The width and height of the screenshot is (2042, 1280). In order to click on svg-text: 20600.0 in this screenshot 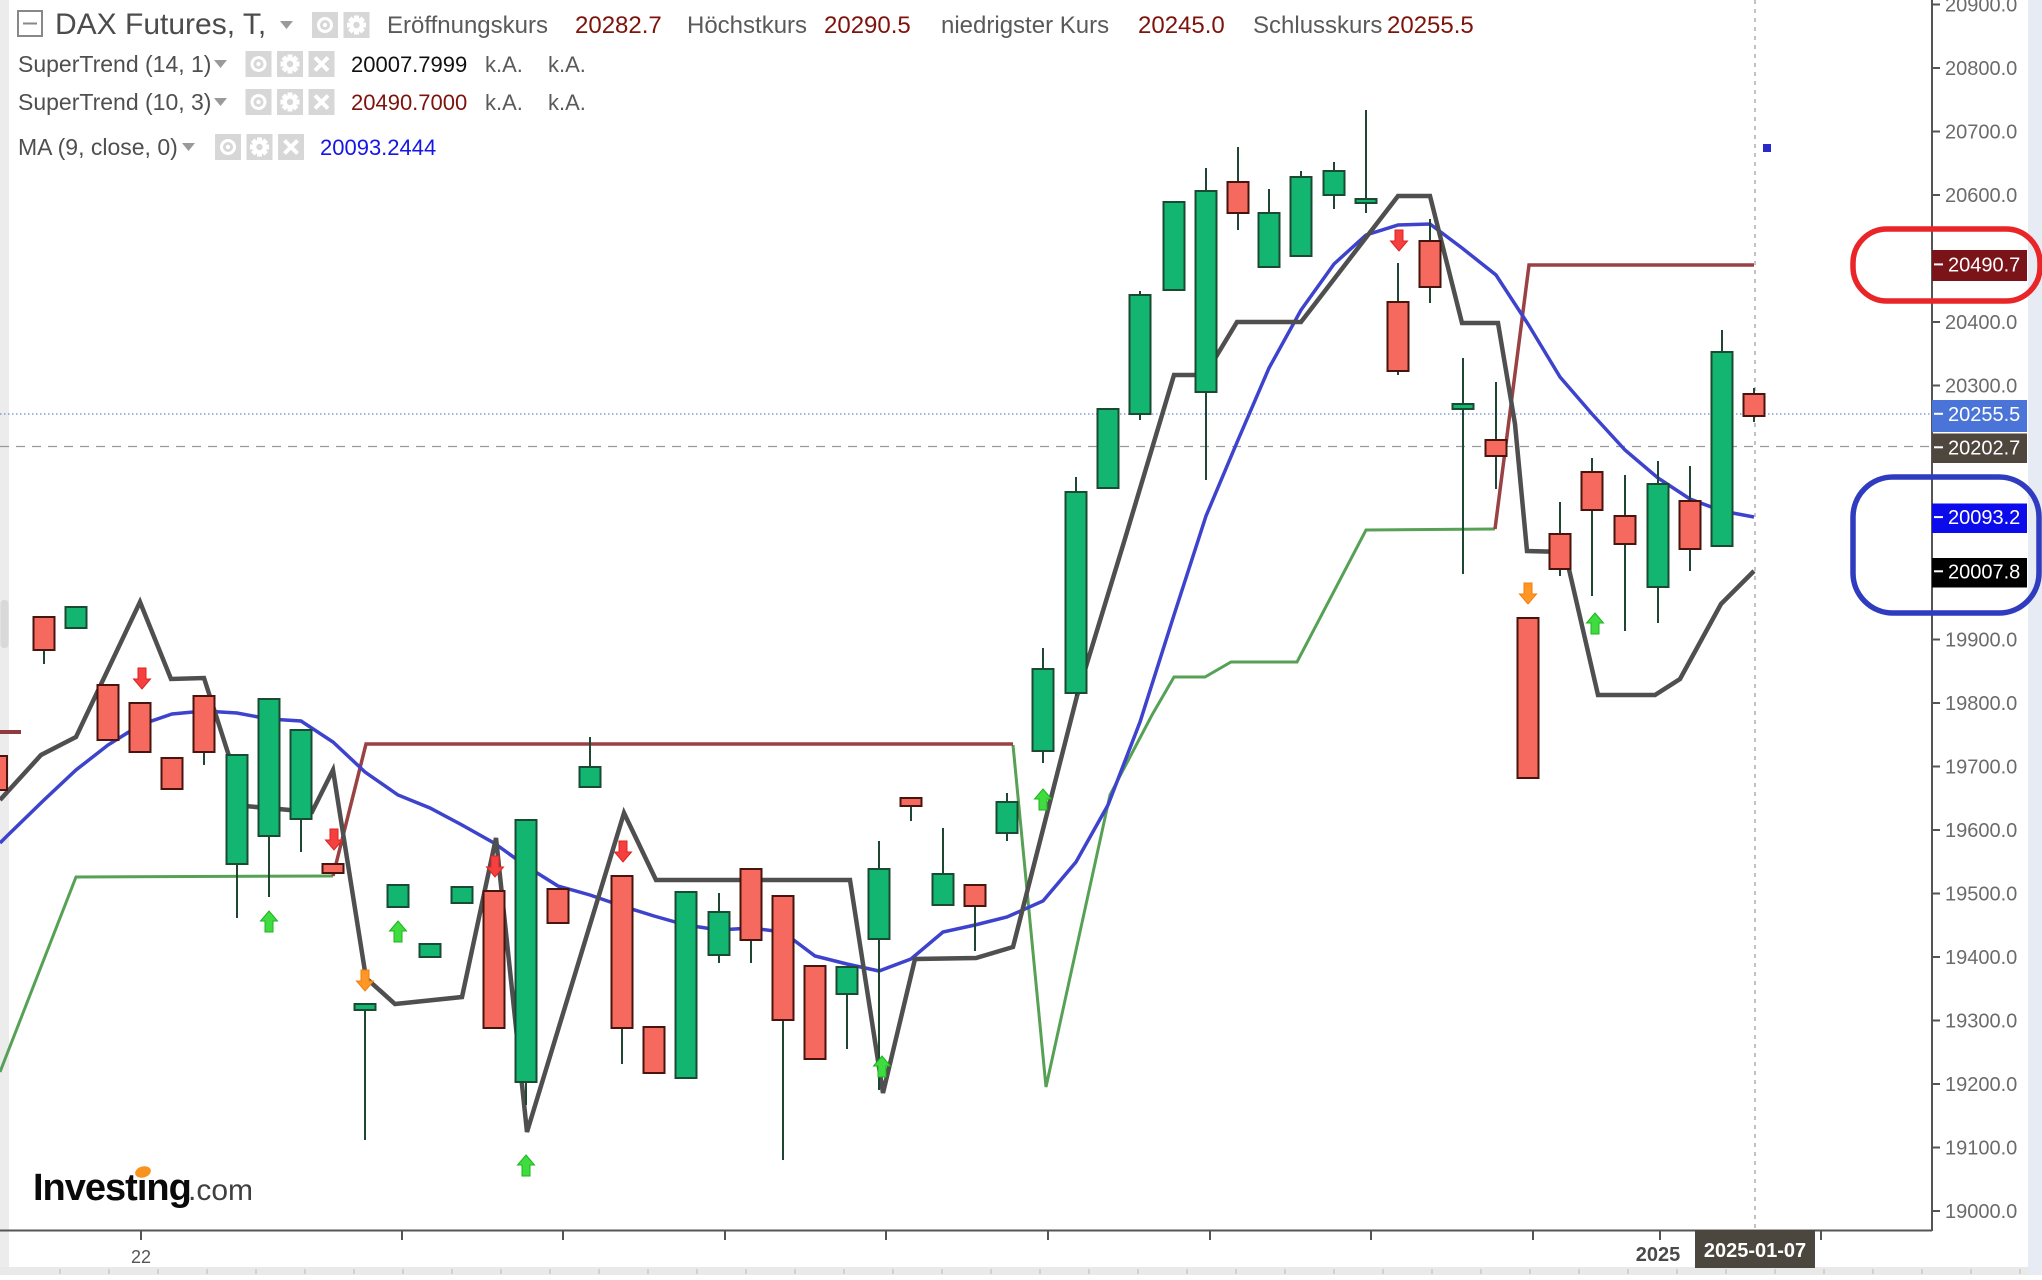, I will do `click(1981, 196)`.